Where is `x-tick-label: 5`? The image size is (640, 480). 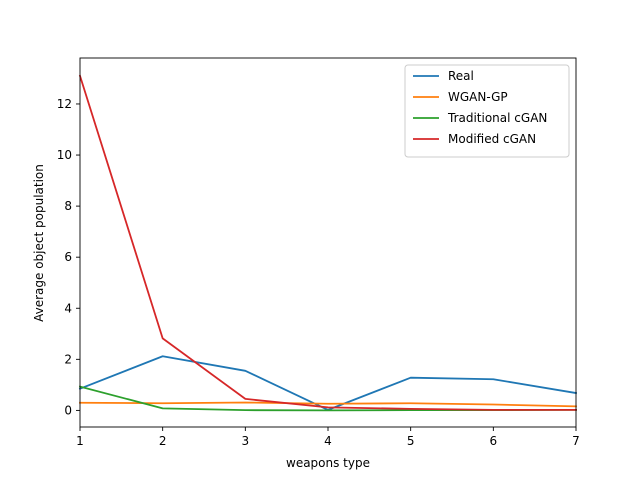 x-tick-label: 5 is located at coordinates (411, 441).